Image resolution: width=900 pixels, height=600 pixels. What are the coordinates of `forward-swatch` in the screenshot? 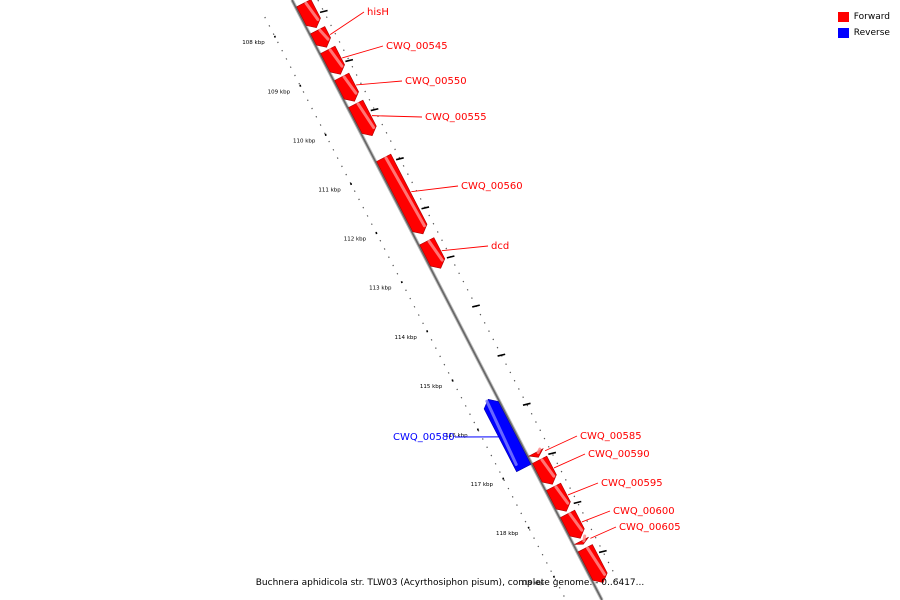 It's located at (843, 17).